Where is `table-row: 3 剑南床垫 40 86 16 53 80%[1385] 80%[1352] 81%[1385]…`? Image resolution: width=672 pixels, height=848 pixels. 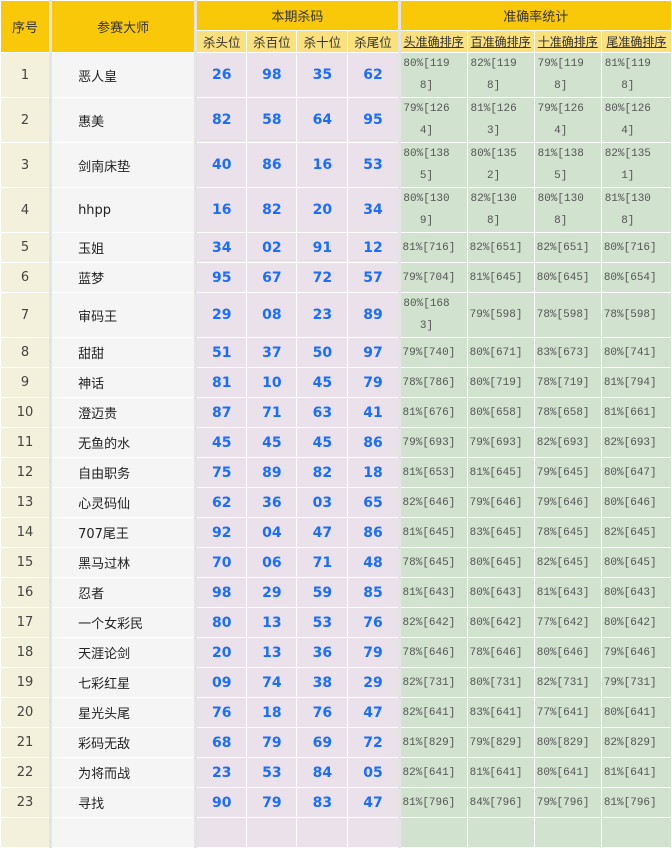 table-row: 3 剑南床垫 40 86 16 53 80%[1385] 80%[1352] 81%[1385]… is located at coordinates (336, 165).